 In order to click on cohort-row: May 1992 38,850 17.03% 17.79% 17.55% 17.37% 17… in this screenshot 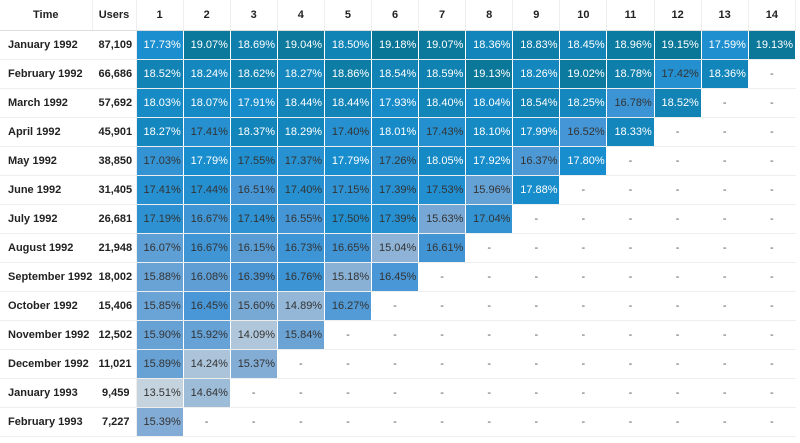, I will do `click(398, 161)`.